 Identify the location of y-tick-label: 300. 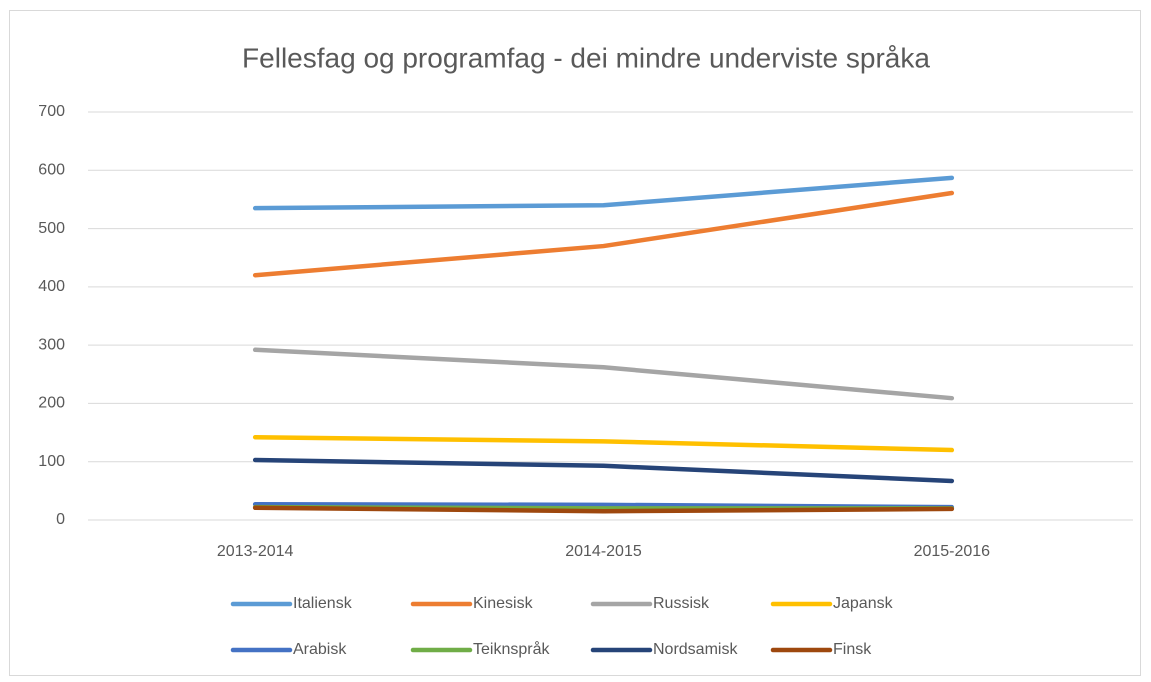
(51, 344).